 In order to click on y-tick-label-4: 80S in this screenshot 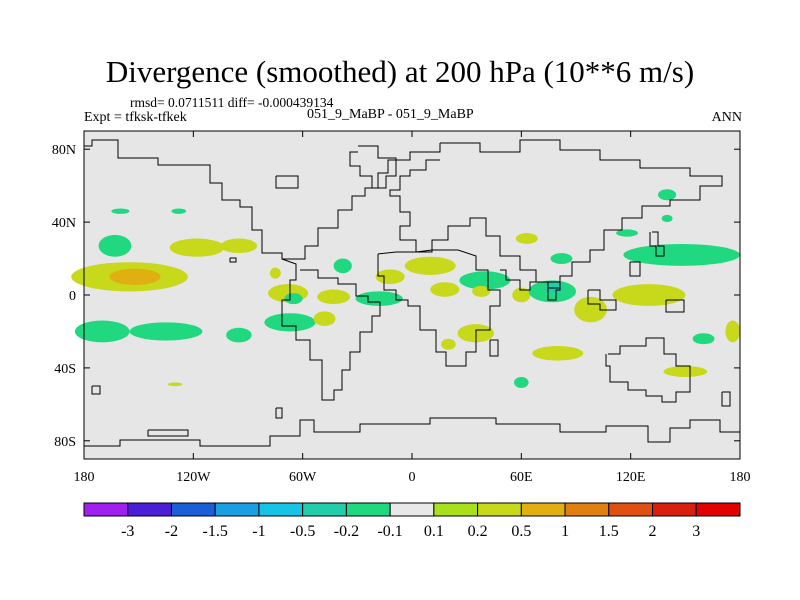, I will do `click(65, 442)`.